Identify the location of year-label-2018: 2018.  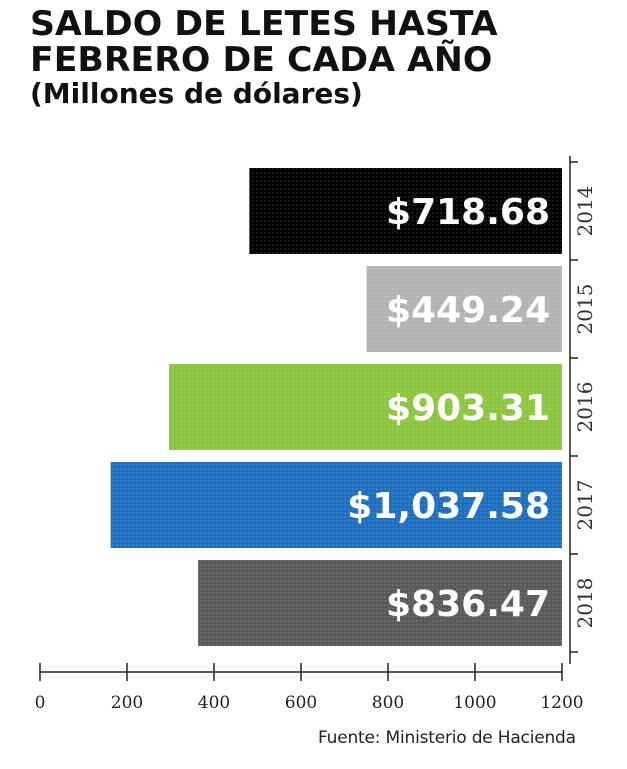
(585, 603).